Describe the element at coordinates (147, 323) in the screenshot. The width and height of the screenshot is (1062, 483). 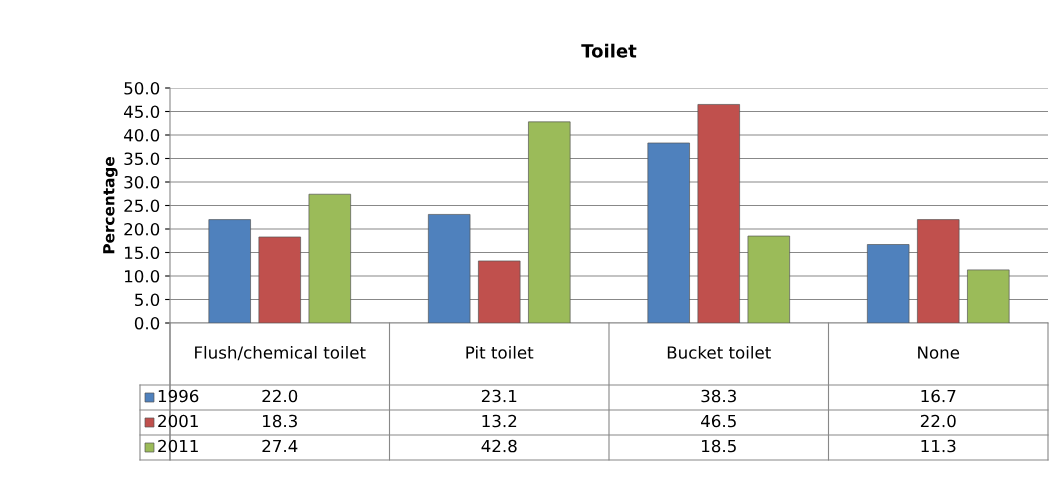
I see `y-tick-label: 0.0` at that location.